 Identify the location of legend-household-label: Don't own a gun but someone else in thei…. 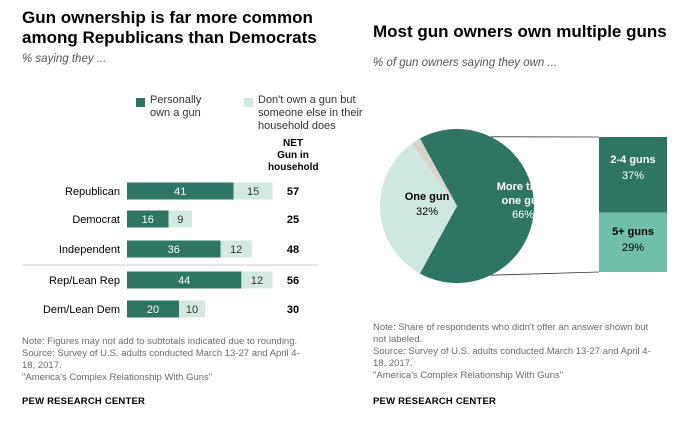
(310, 113).